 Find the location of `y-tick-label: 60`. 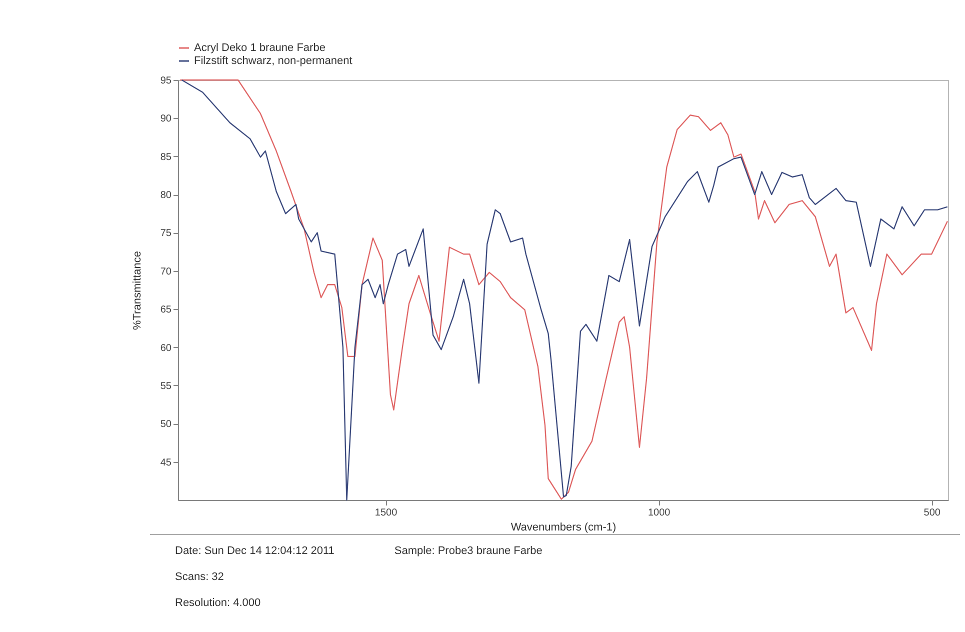

y-tick-label: 60 is located at coordinates (166, 348).